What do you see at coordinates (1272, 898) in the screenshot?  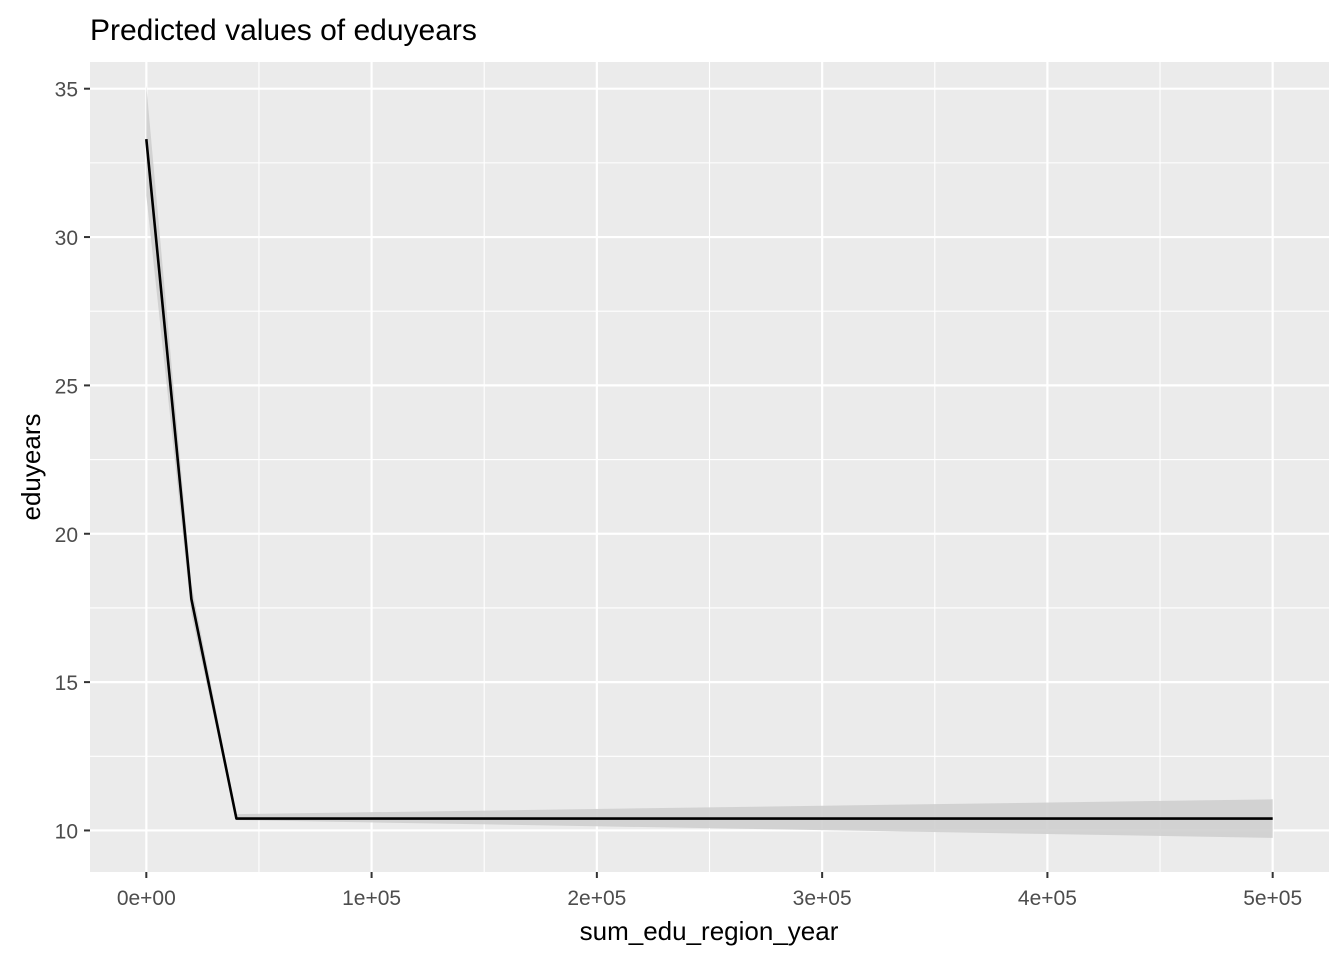 I see `x-tick-label: 5e+05` at bounding box center [1272, 898].